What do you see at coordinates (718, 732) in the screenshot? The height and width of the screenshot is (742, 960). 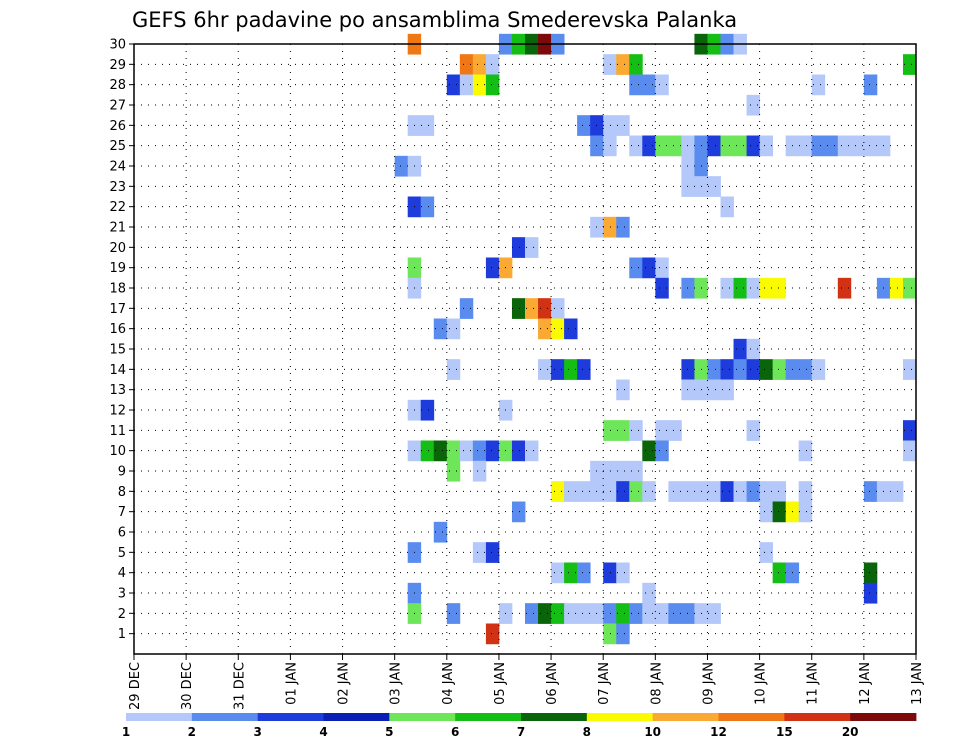 I see `legend-label: 12` at bounding box center [718, 732].